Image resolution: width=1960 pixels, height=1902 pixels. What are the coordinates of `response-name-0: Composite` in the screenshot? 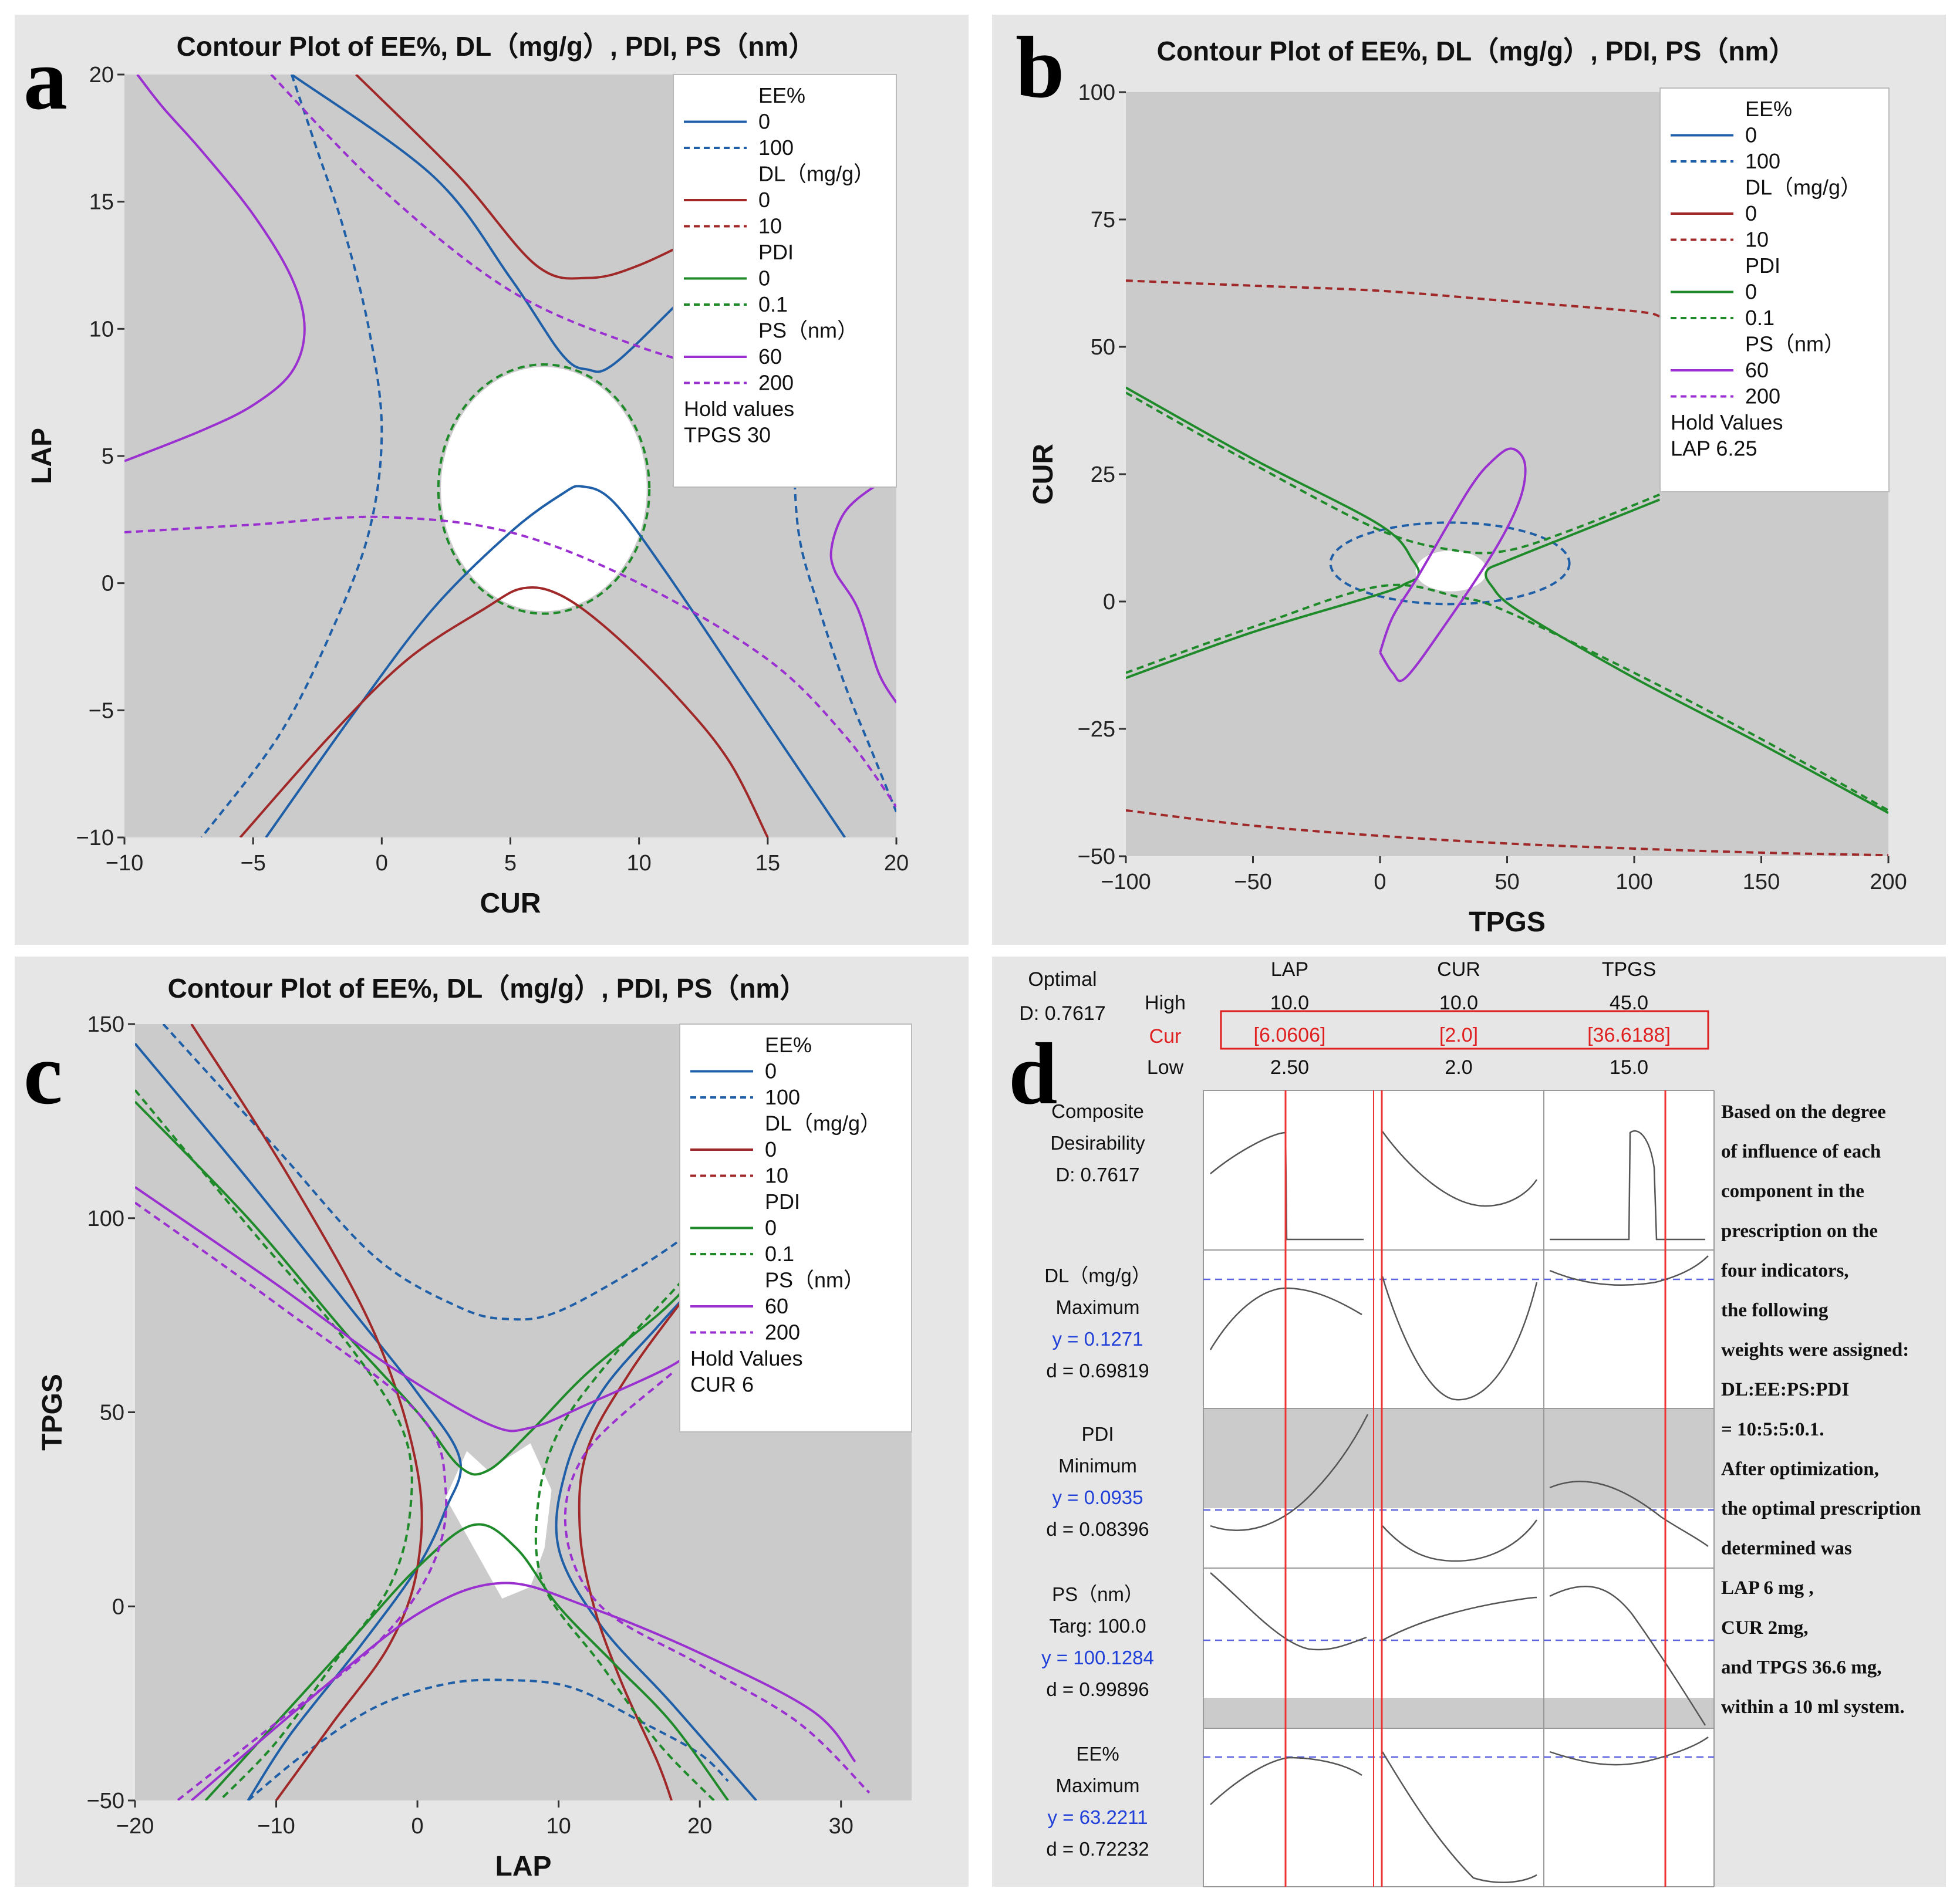 It's located at (1097, 1111).